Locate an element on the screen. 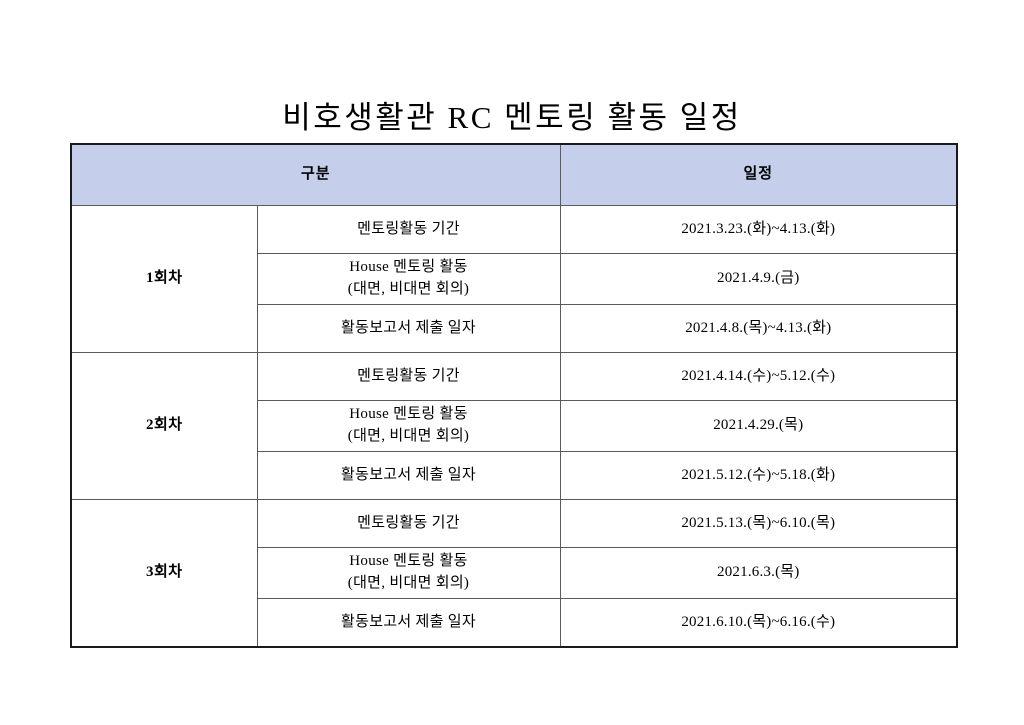  table-row: House 멘토링 활동 (대면, 비대면 회의) 2021.4.9.(금) is located at coordinates (514, 279).